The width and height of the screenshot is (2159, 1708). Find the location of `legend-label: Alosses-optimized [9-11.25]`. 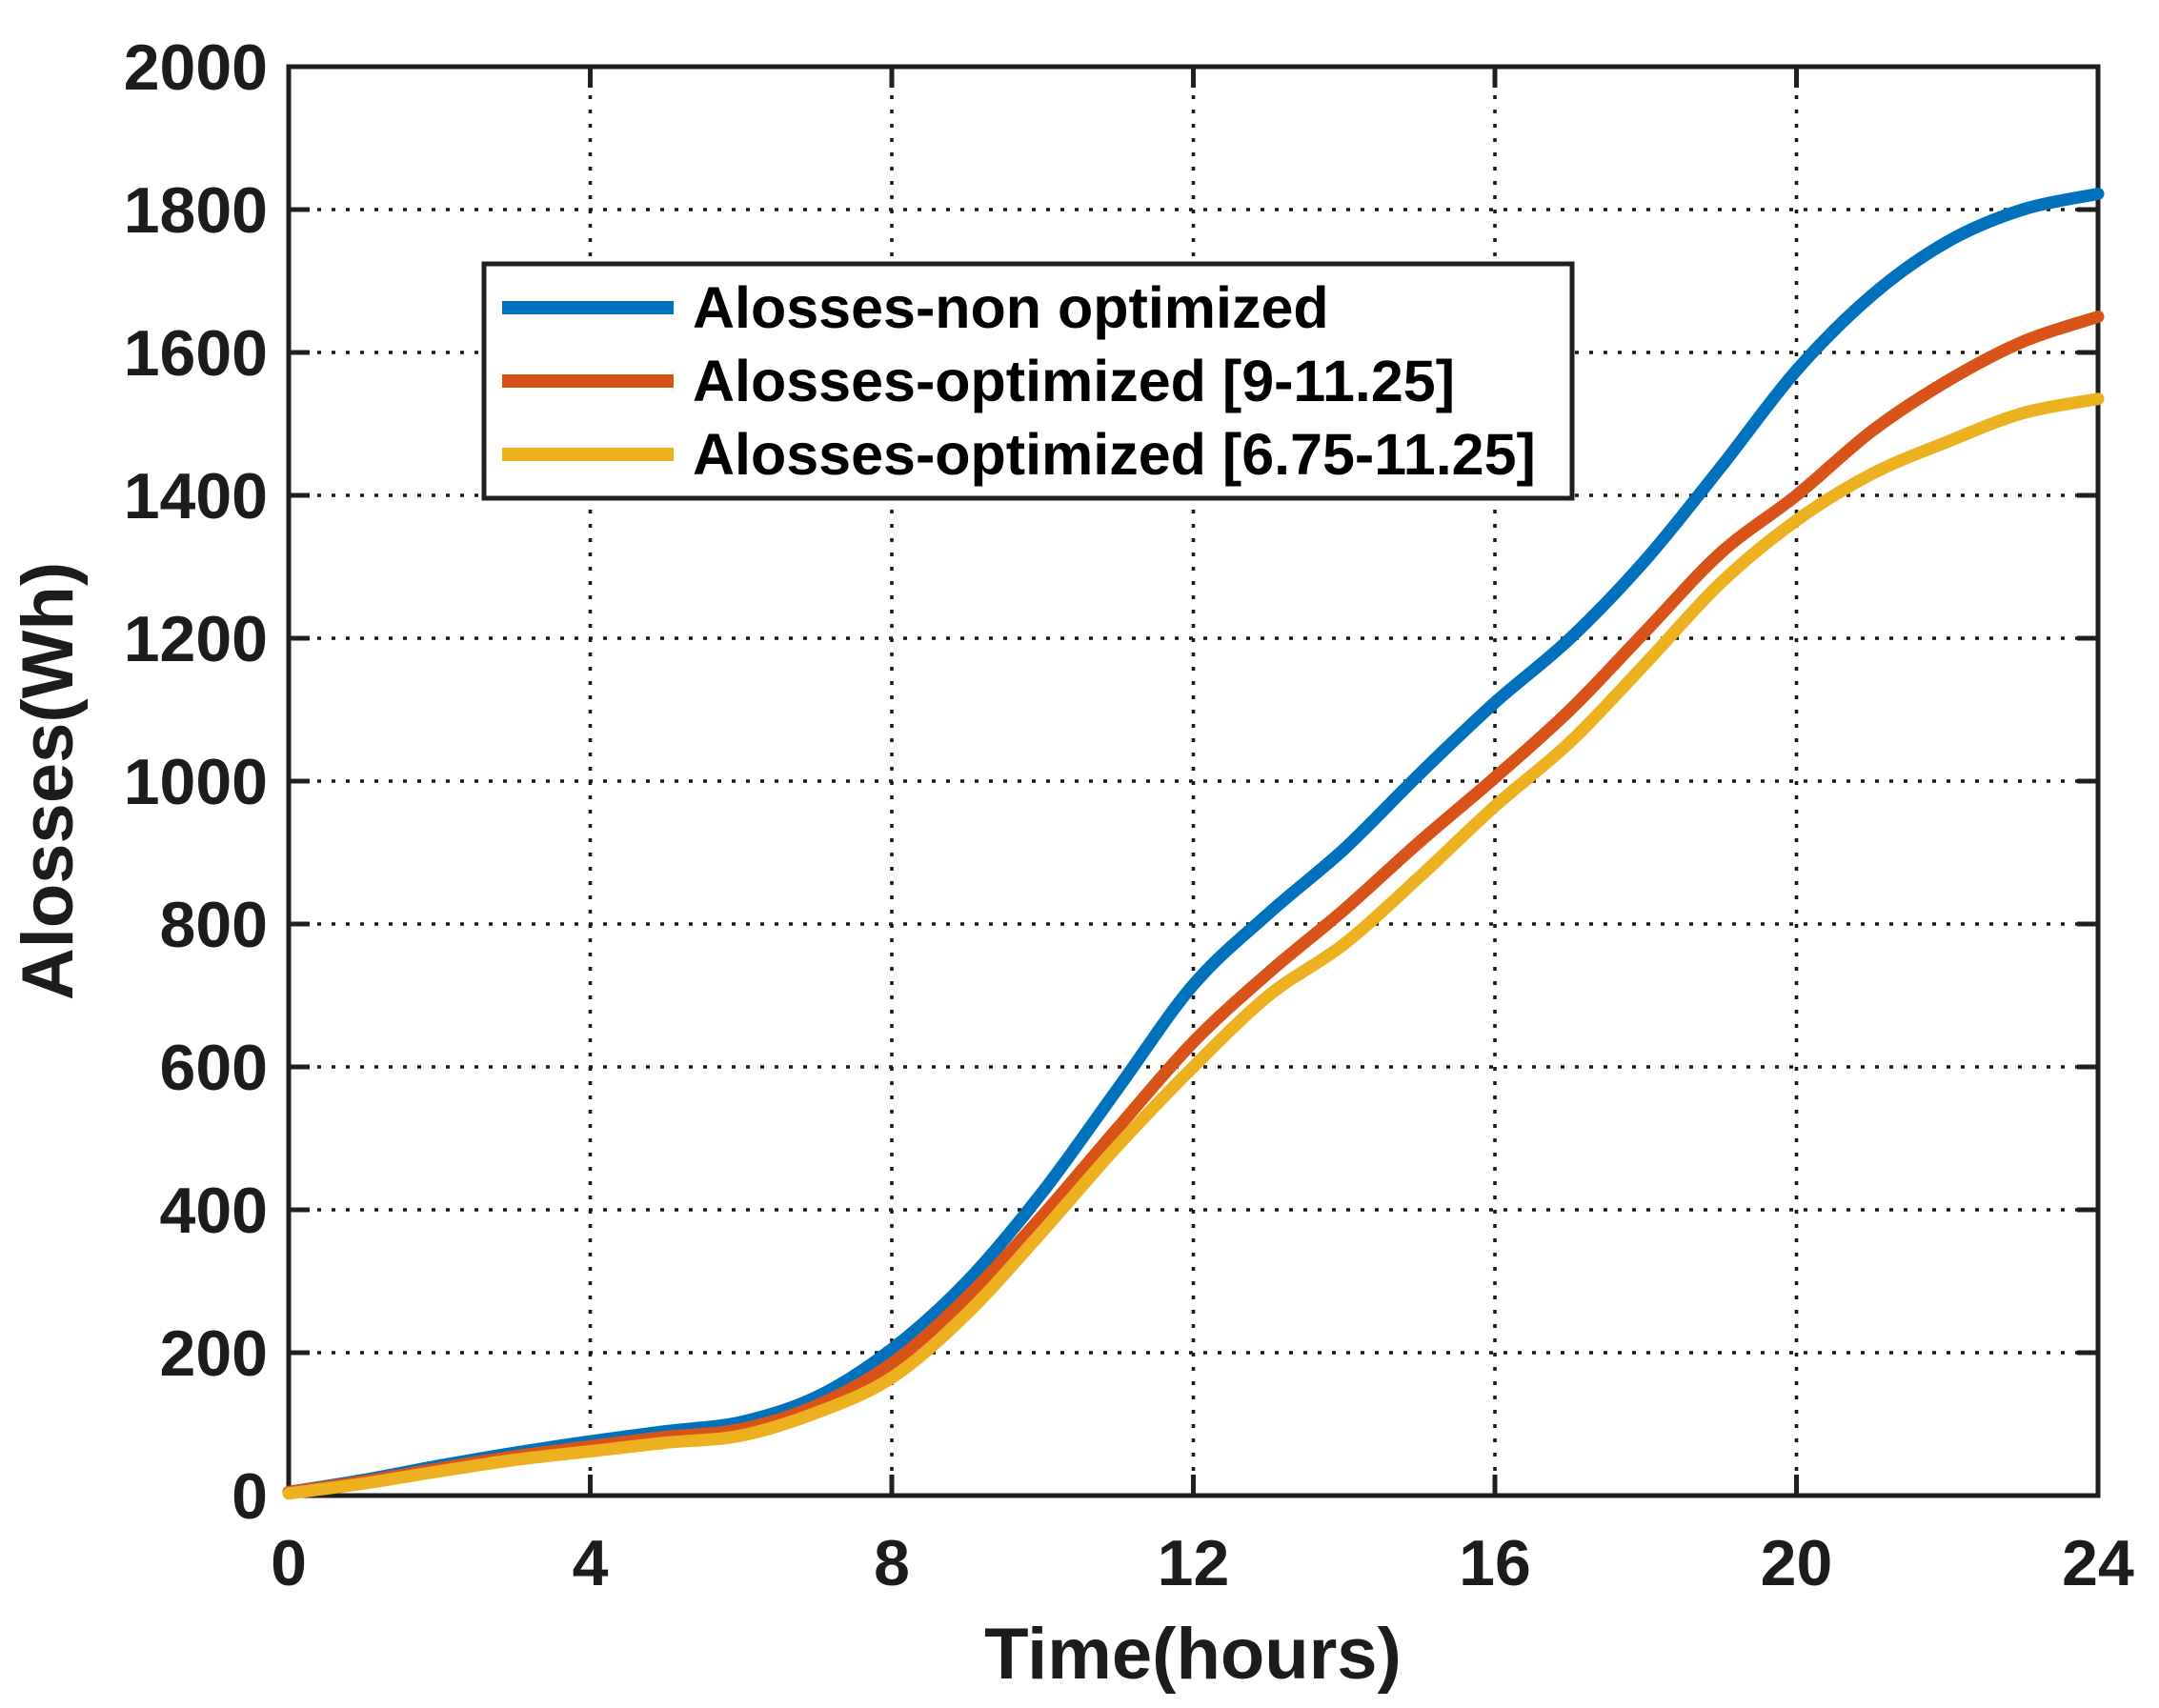

legend-label: Alosses-optimized [9-11.25] is located at coordinates (1074, 381).